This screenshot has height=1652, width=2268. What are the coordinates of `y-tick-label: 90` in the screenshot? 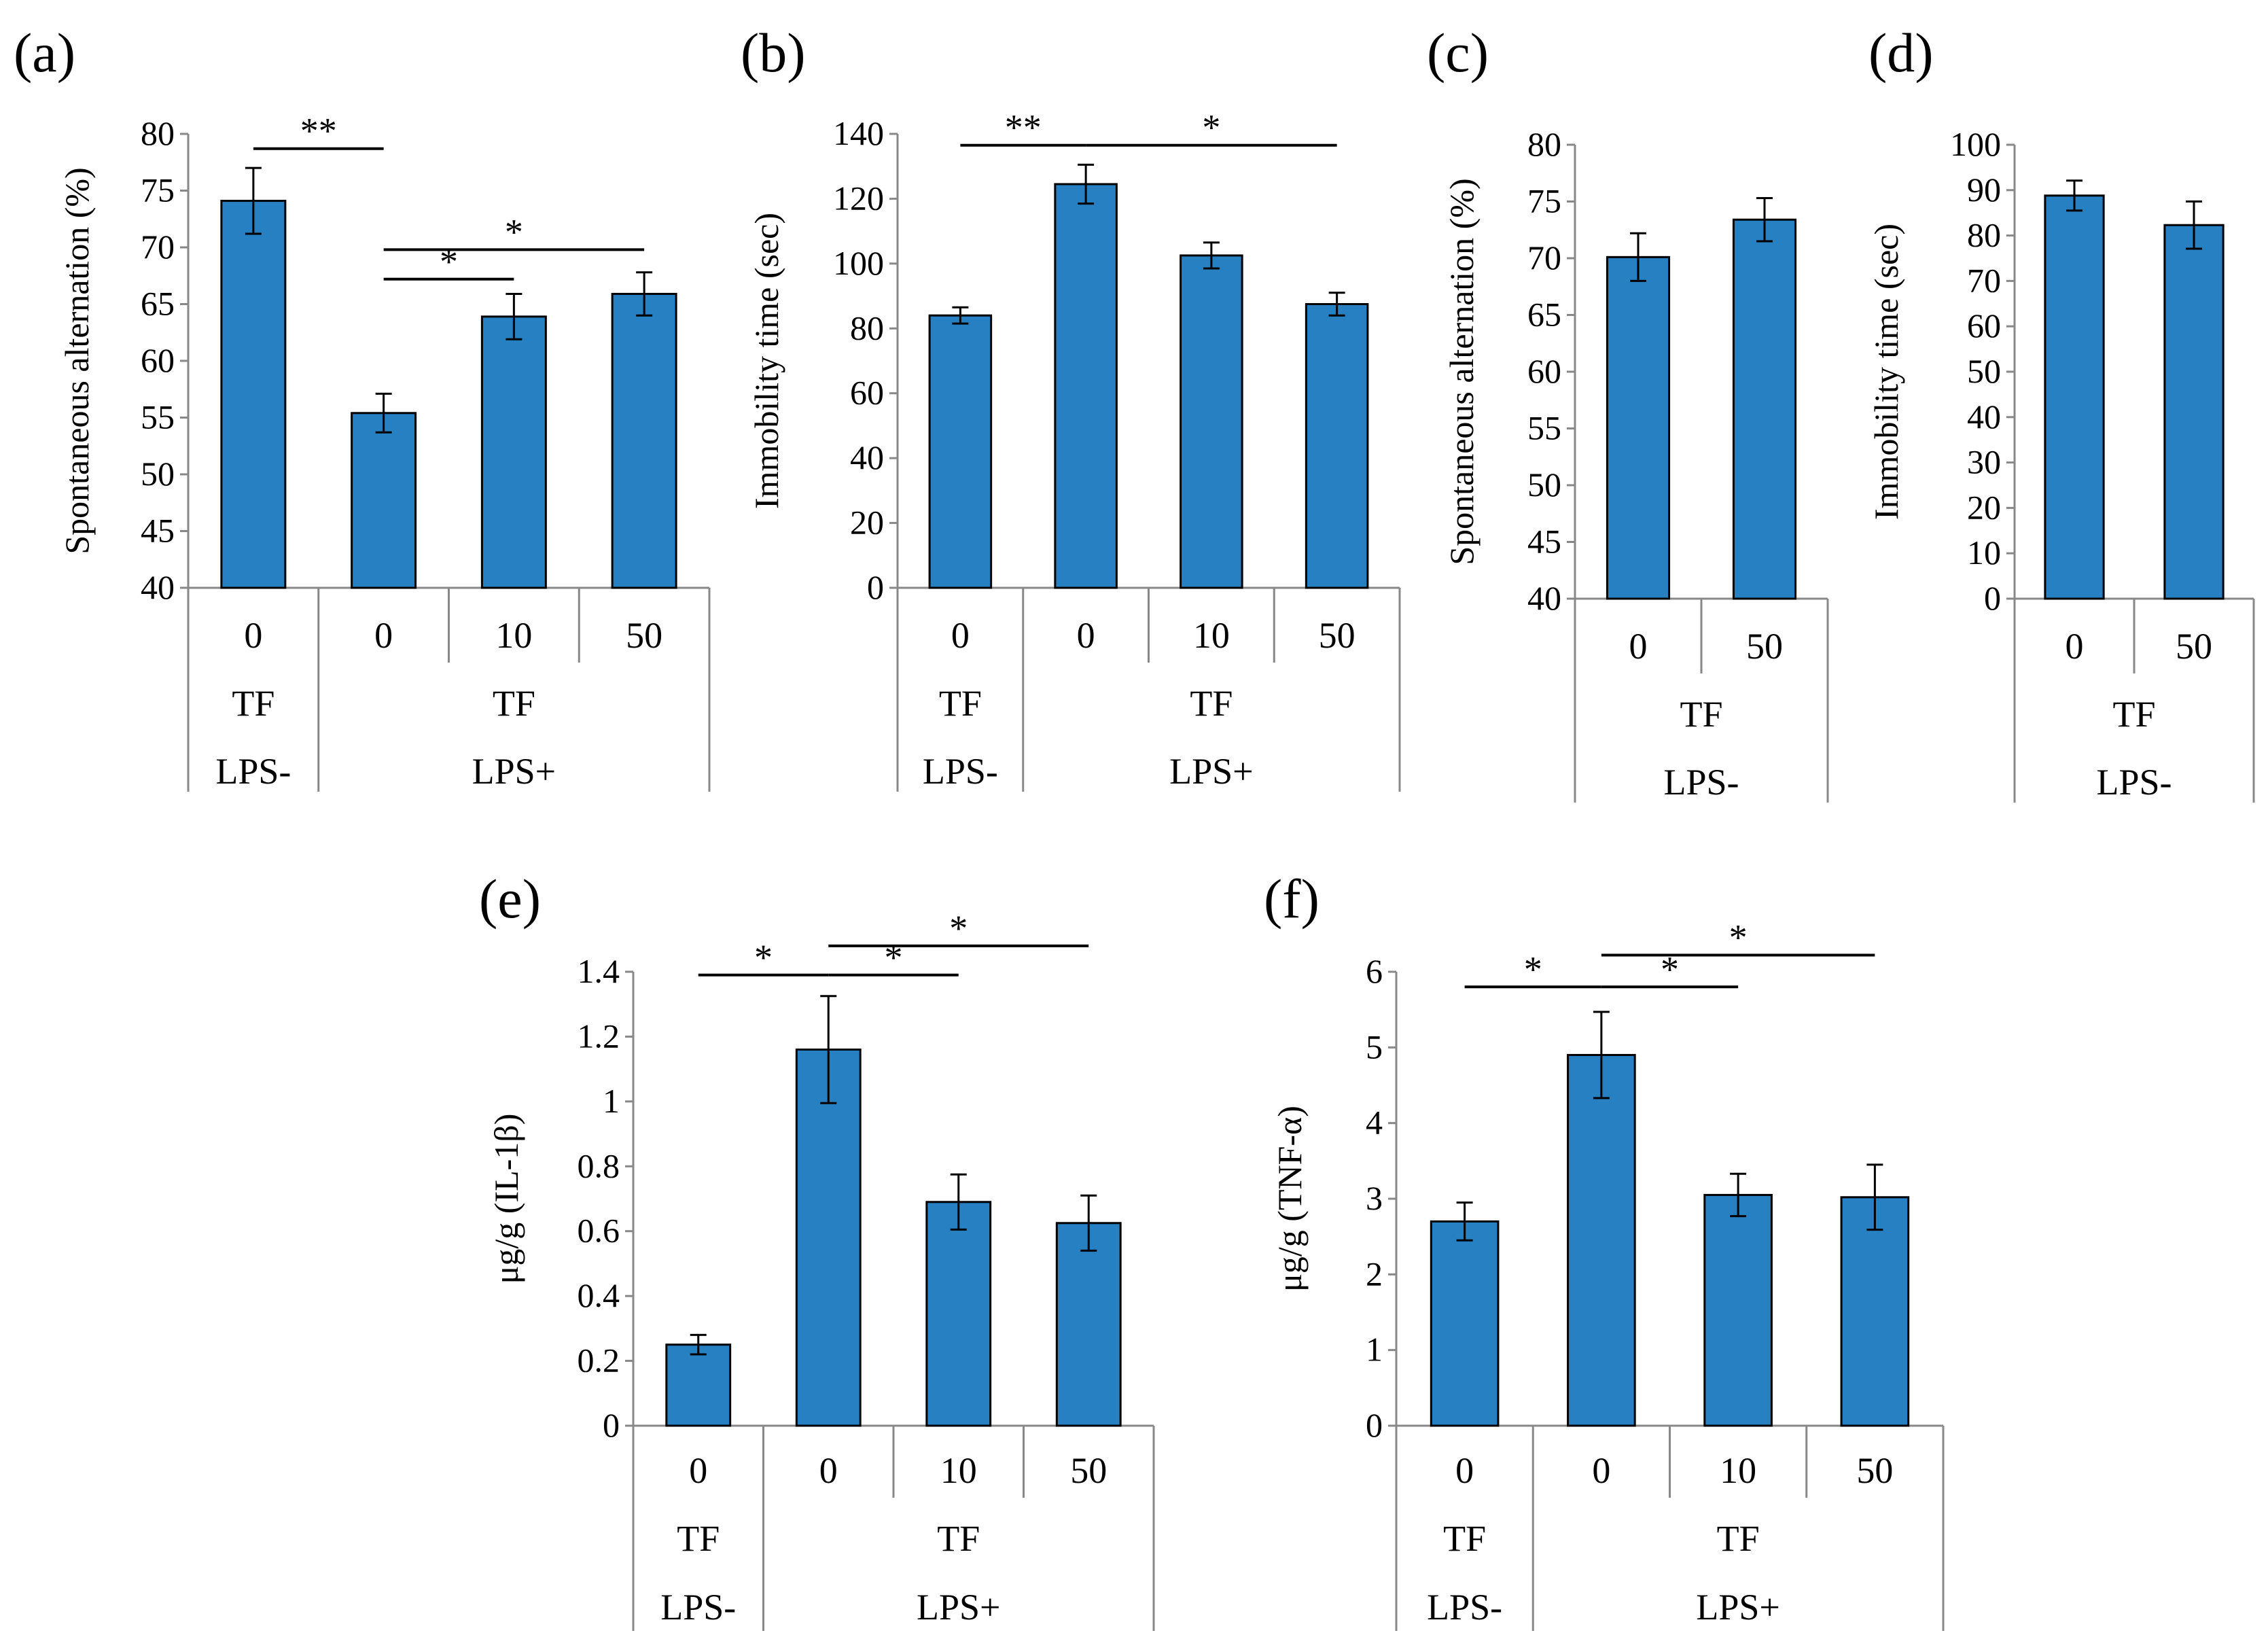 It's located at (1984, 190).